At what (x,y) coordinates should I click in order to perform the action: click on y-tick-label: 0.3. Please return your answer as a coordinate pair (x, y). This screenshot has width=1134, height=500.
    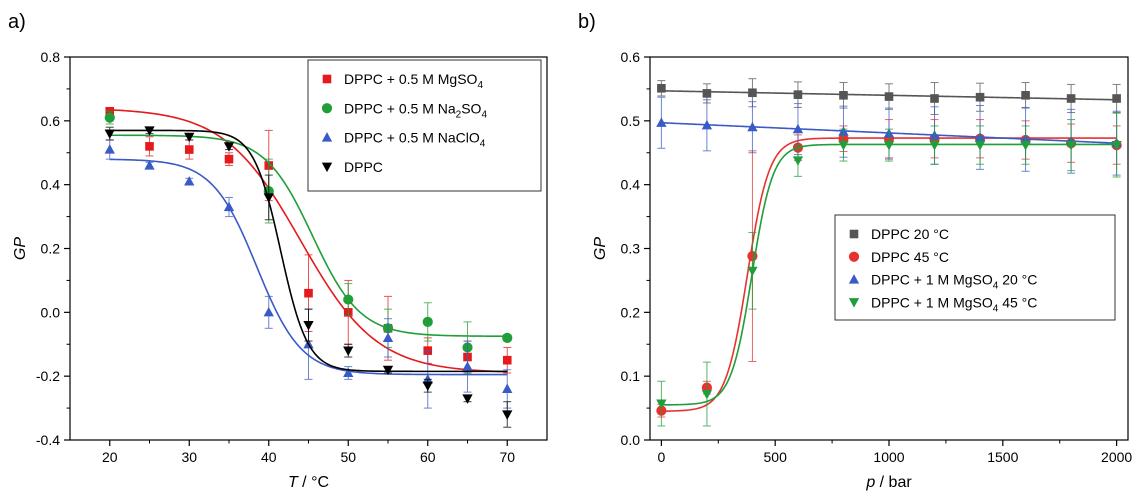
    Looking at the image, I should click on (631, 249).